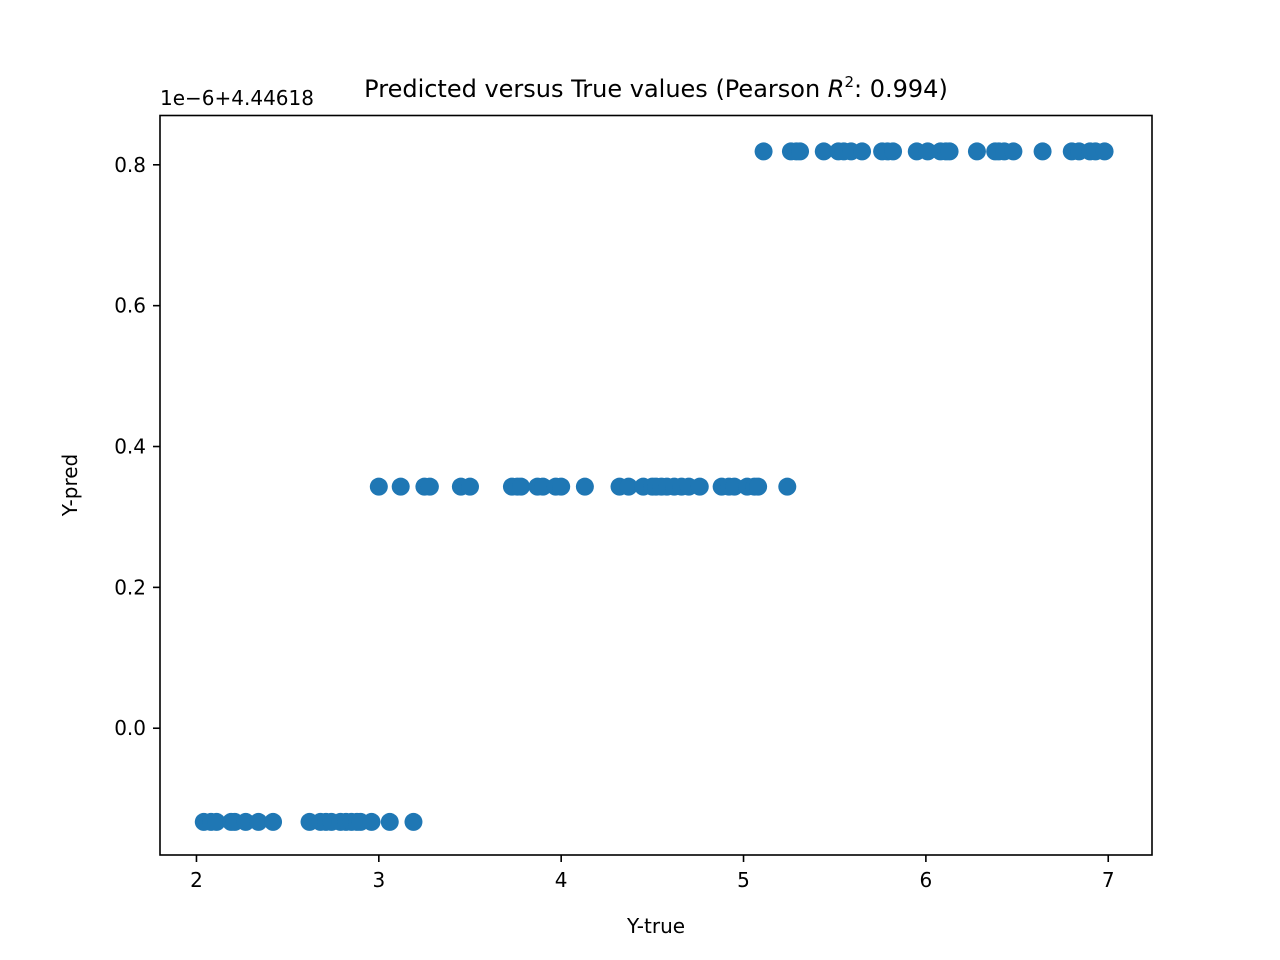 This screenshot has height=960, width=1280. What do you see at coordinates (926, 880) in the screenshot?
I see `x-tick-label: 6` at bounding box center [926, 880].